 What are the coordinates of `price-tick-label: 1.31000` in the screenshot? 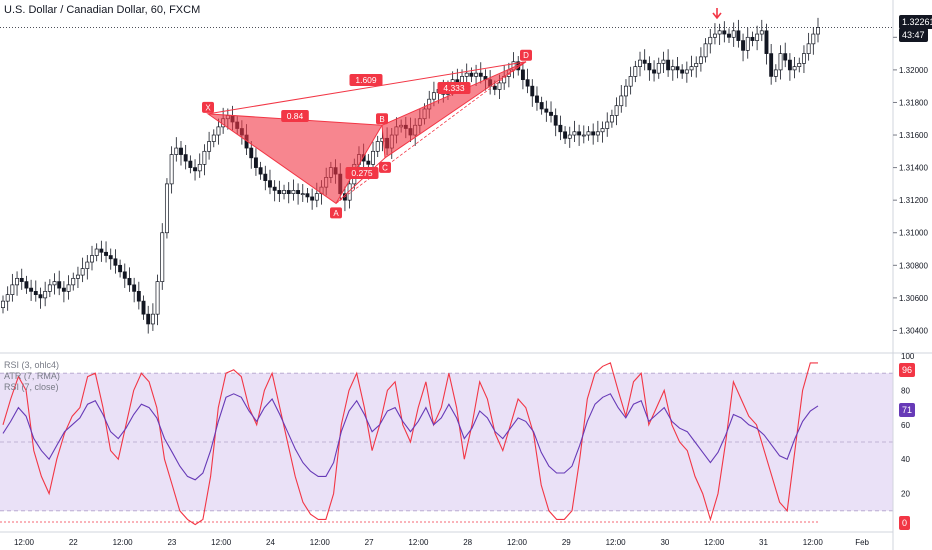 It's located at (913, 233).